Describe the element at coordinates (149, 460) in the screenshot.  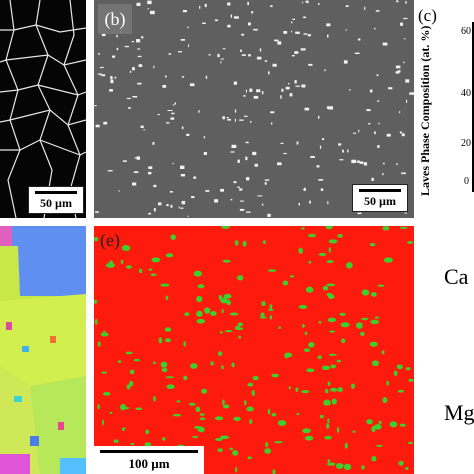
I see `scale-bar-e: 100 µm` at that location.